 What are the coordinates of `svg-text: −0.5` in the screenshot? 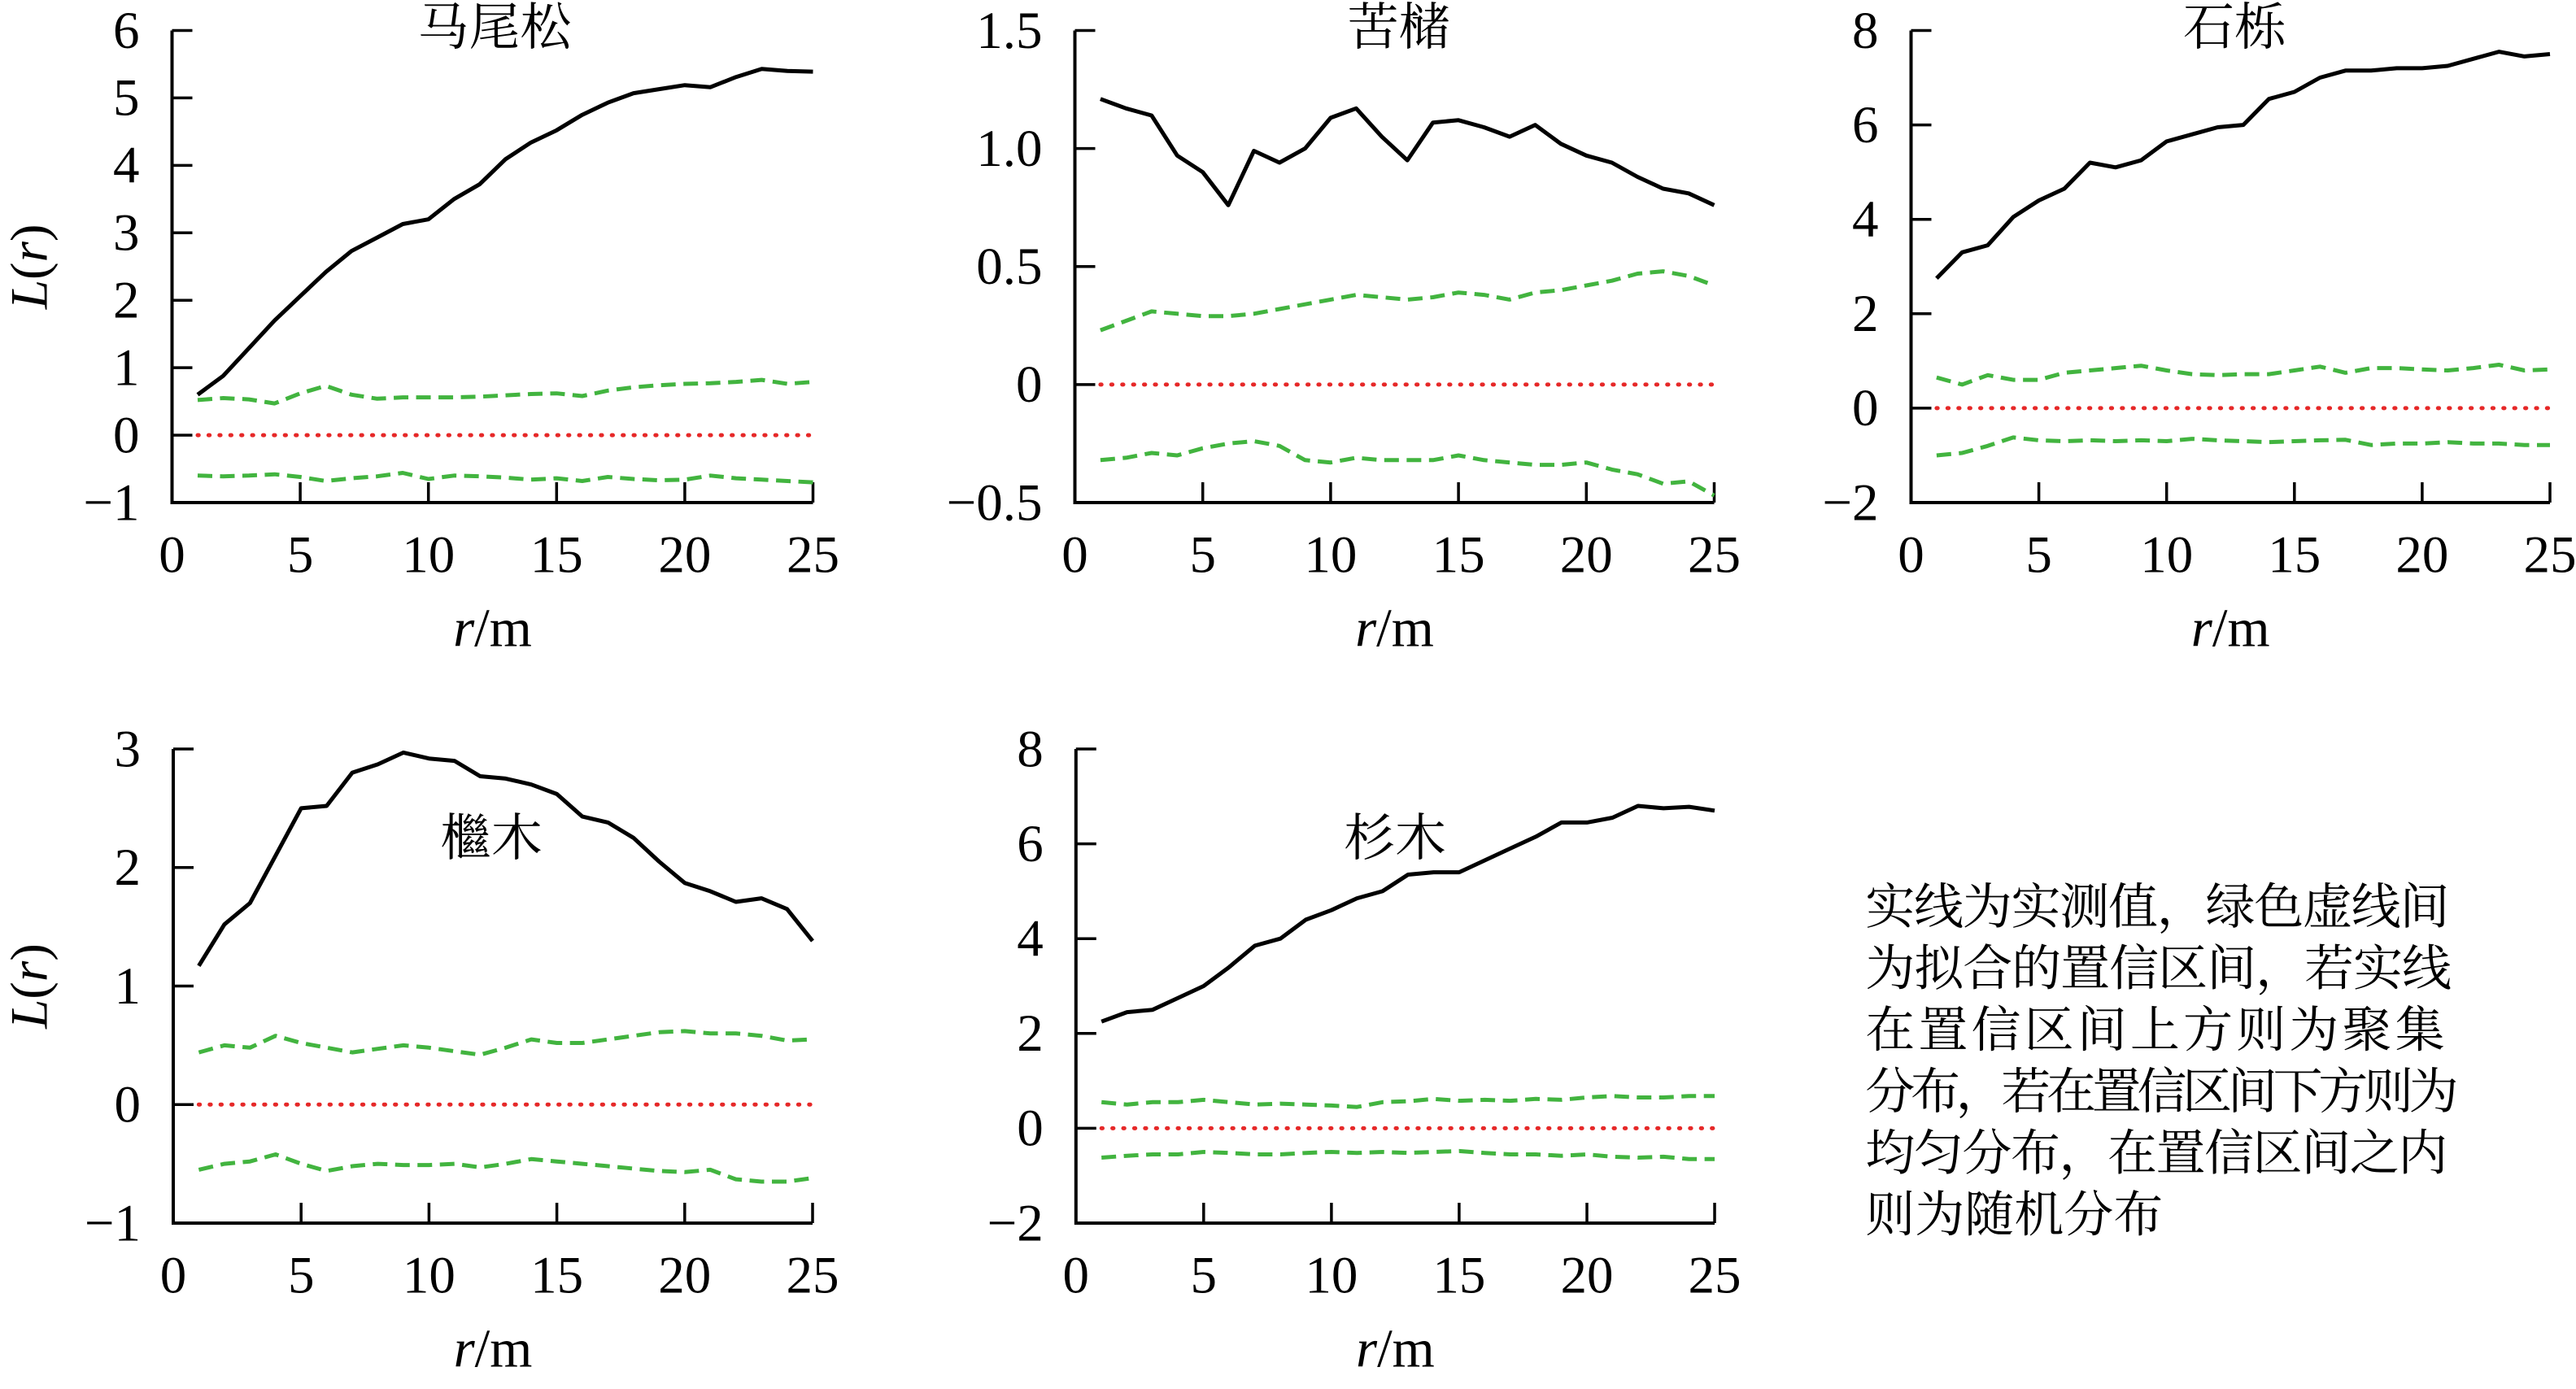 It's located at (995, 502).